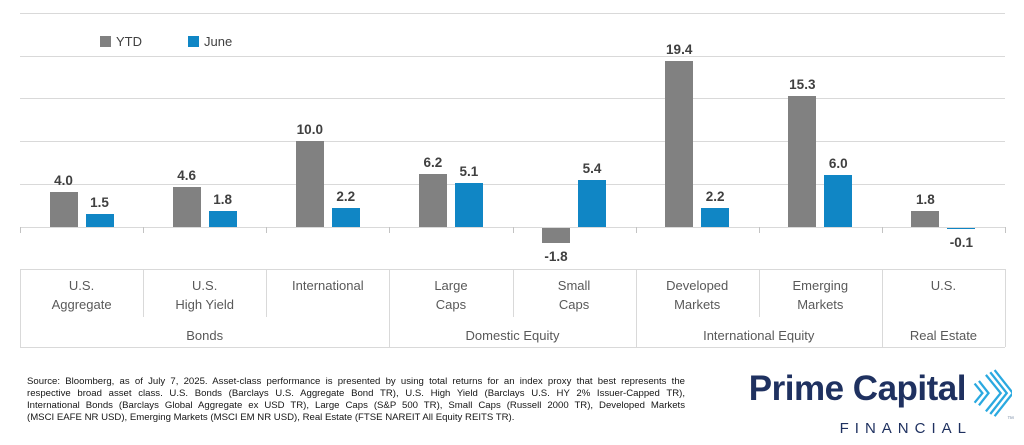 This screenshot has width=1024, height=445. I want to click on june-legend-swatch, so click(193, 41).